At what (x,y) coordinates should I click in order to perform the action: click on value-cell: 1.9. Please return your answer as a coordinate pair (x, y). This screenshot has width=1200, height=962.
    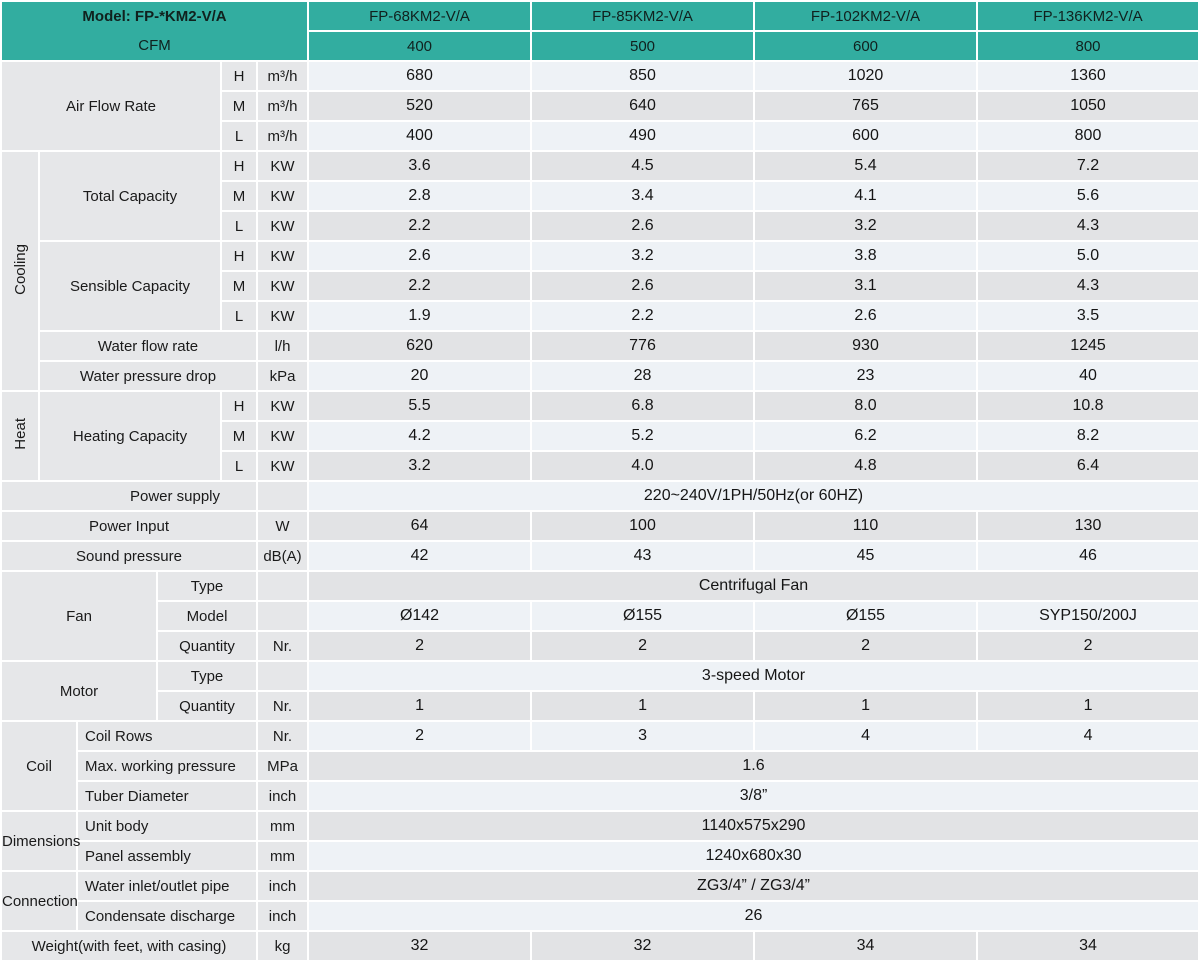
    Looking at the image, I should click on (420, 316).